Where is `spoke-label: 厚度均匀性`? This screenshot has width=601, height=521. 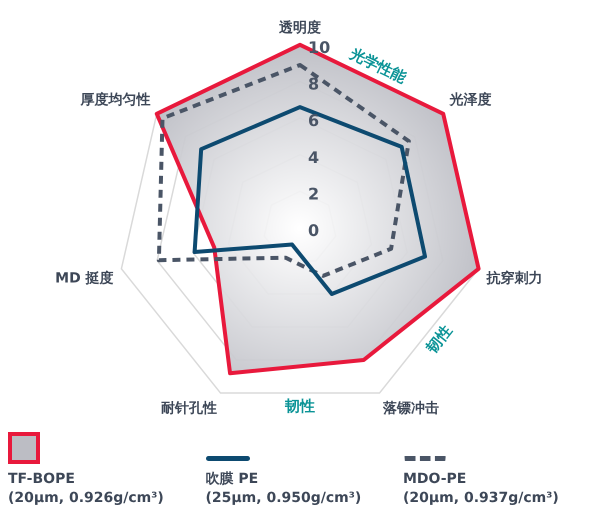
spoke-label: 厚度均匀性 is located at coordinates (115, 99).